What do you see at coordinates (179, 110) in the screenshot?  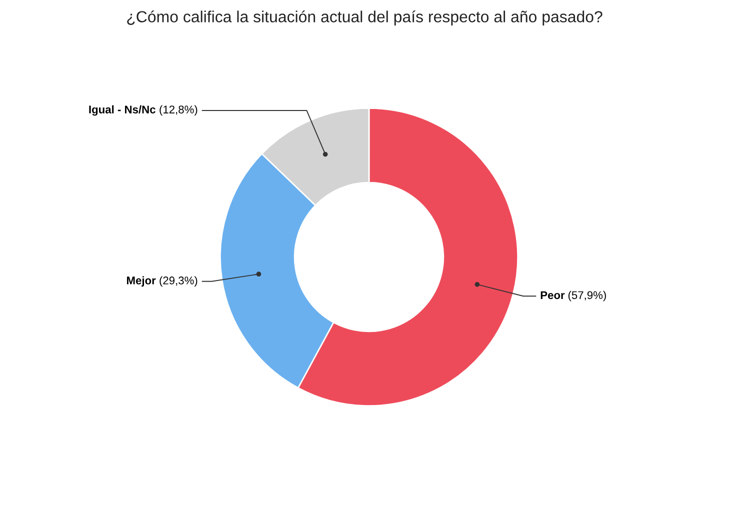 I see `data-label: (12,8%)` at bounding box center [179, 110].